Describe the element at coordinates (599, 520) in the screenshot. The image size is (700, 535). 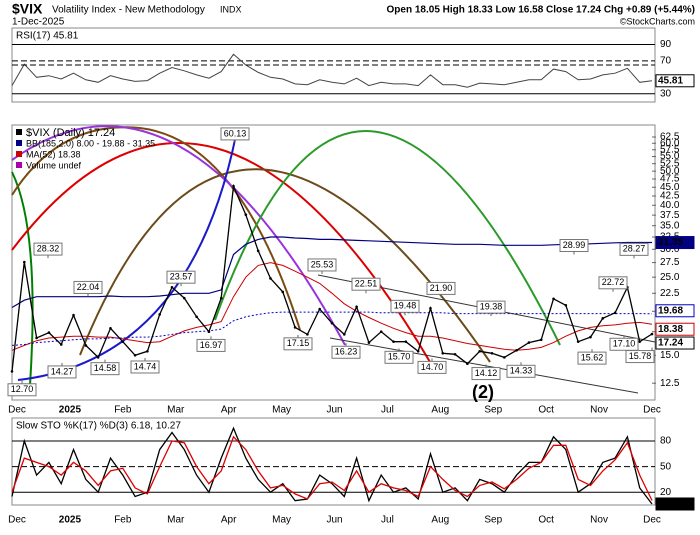
I see `x-tick-label: Nov` at that location.